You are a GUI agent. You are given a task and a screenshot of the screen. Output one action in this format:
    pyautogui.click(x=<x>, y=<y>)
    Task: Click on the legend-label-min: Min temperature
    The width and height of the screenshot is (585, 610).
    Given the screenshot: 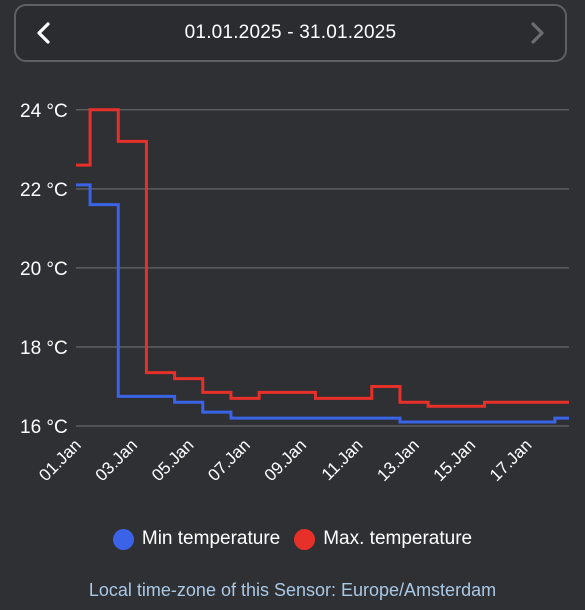 What is the action you would take?
    pyautogui.click(x=211, y=538)
    